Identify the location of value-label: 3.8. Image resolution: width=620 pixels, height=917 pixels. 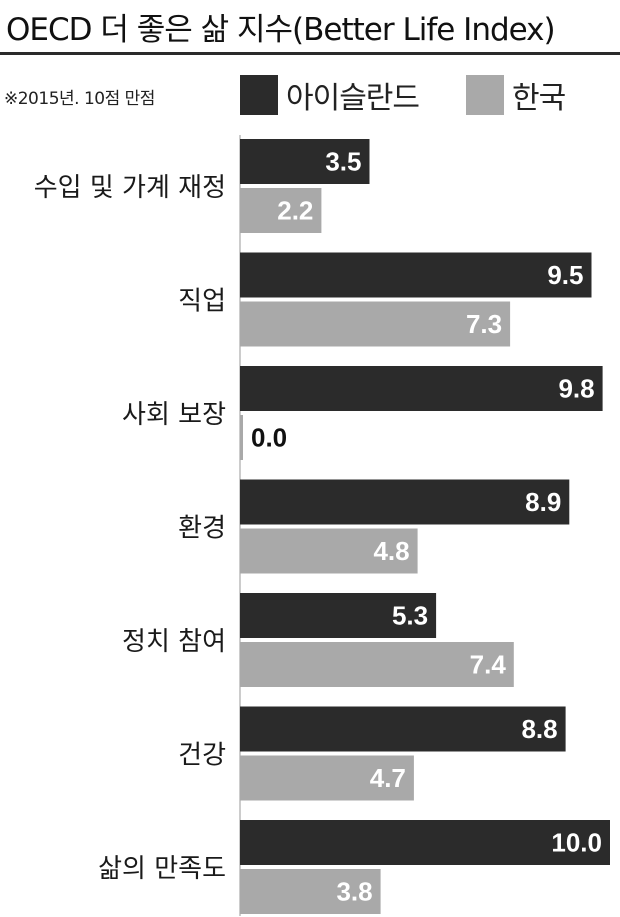
(354, 892).